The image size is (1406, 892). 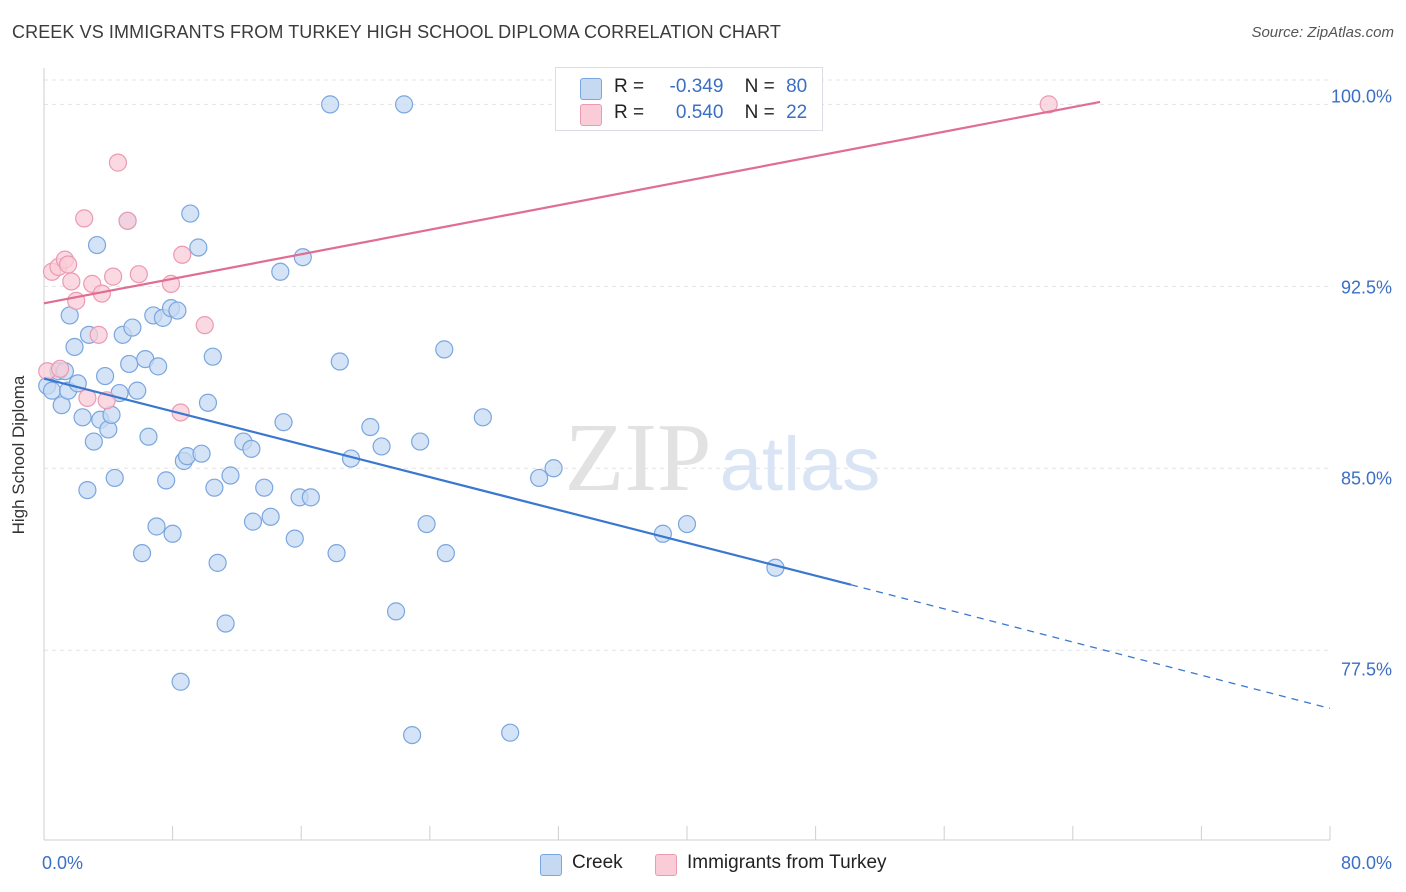 What do you see at coordinates (447, 481) in the screenshot?
I see `creek-trend-line` at bounding box center [447, 481].